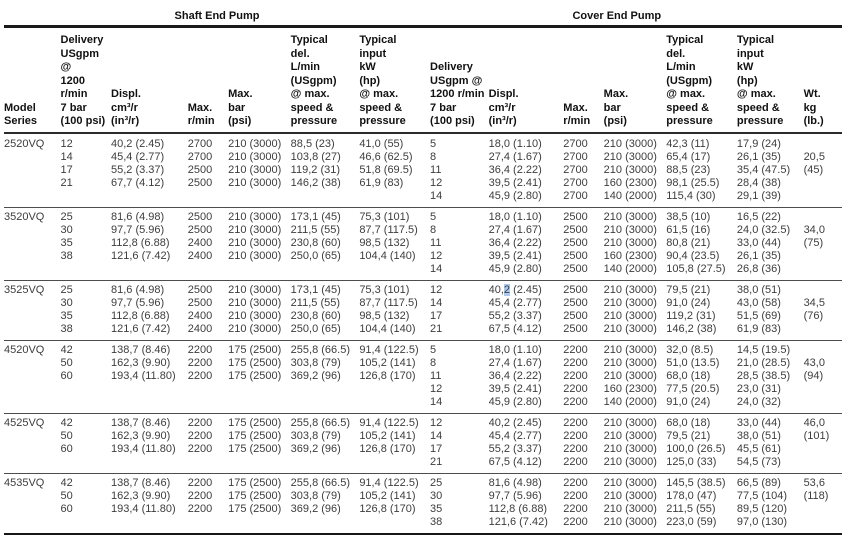  Describe the element at coordinates (386, 169) in the screenshot. I see `shaft-typical-input-cell: 51,8 (69.5)` at that location.